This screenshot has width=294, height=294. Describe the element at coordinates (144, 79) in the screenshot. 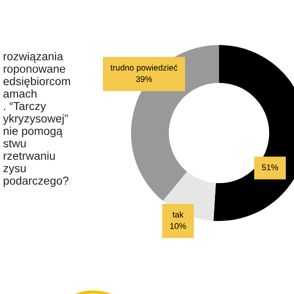

I see `data-label: 39%` at that location.